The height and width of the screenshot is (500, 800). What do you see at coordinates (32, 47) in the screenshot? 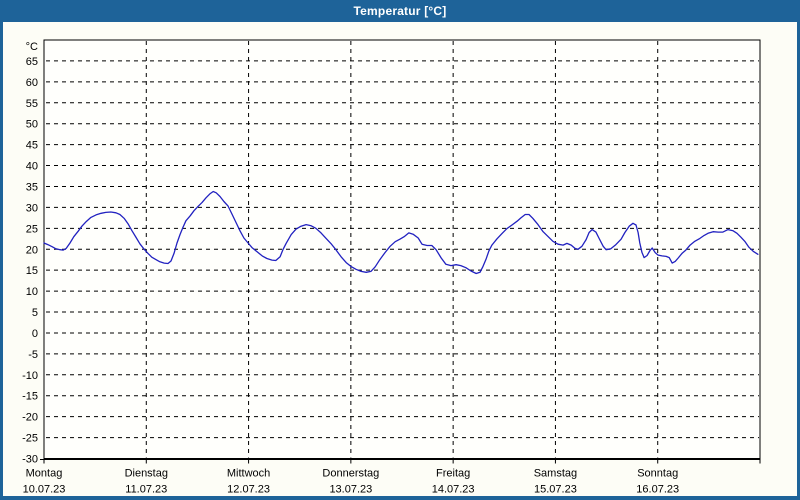
I see `y-axis-unit-label: °C` at bounding box center [32, 47].